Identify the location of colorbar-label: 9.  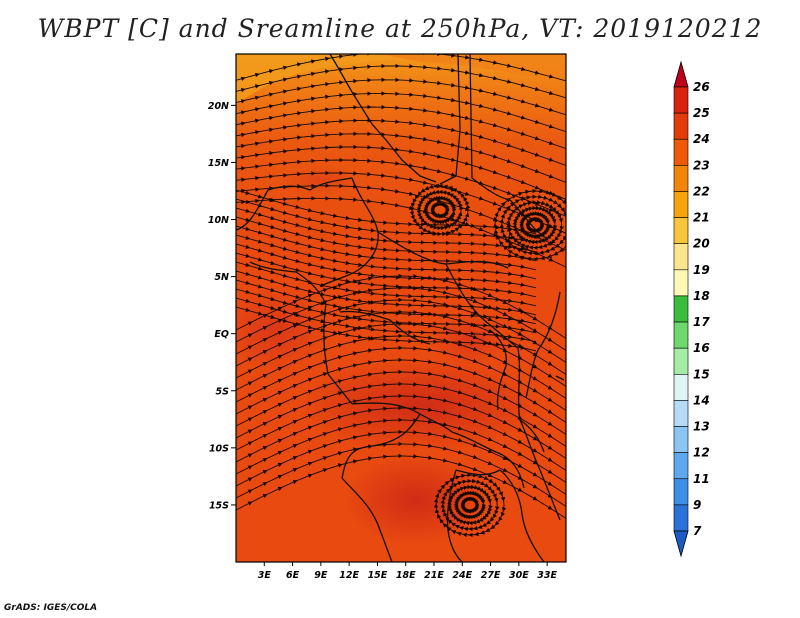
(697, 505).